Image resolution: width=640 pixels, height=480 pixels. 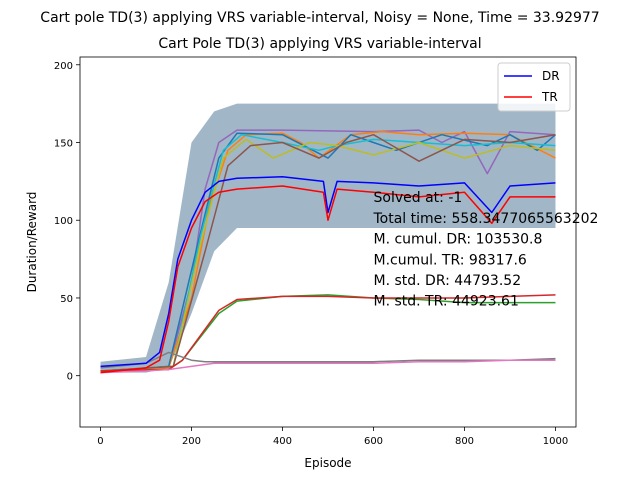 What do you see at coordinates (66, 299) in the screenshot?
I see `y-tick-label: 50` at bounding box center [66, 299].